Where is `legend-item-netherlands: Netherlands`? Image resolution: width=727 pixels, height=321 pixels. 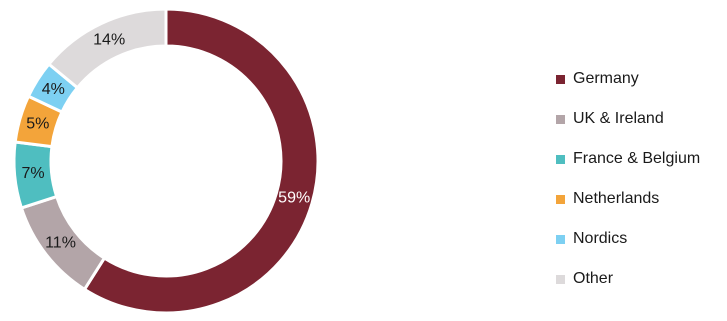
legend-item-netherlands: Netherlands is located at coordinates (628, 199).